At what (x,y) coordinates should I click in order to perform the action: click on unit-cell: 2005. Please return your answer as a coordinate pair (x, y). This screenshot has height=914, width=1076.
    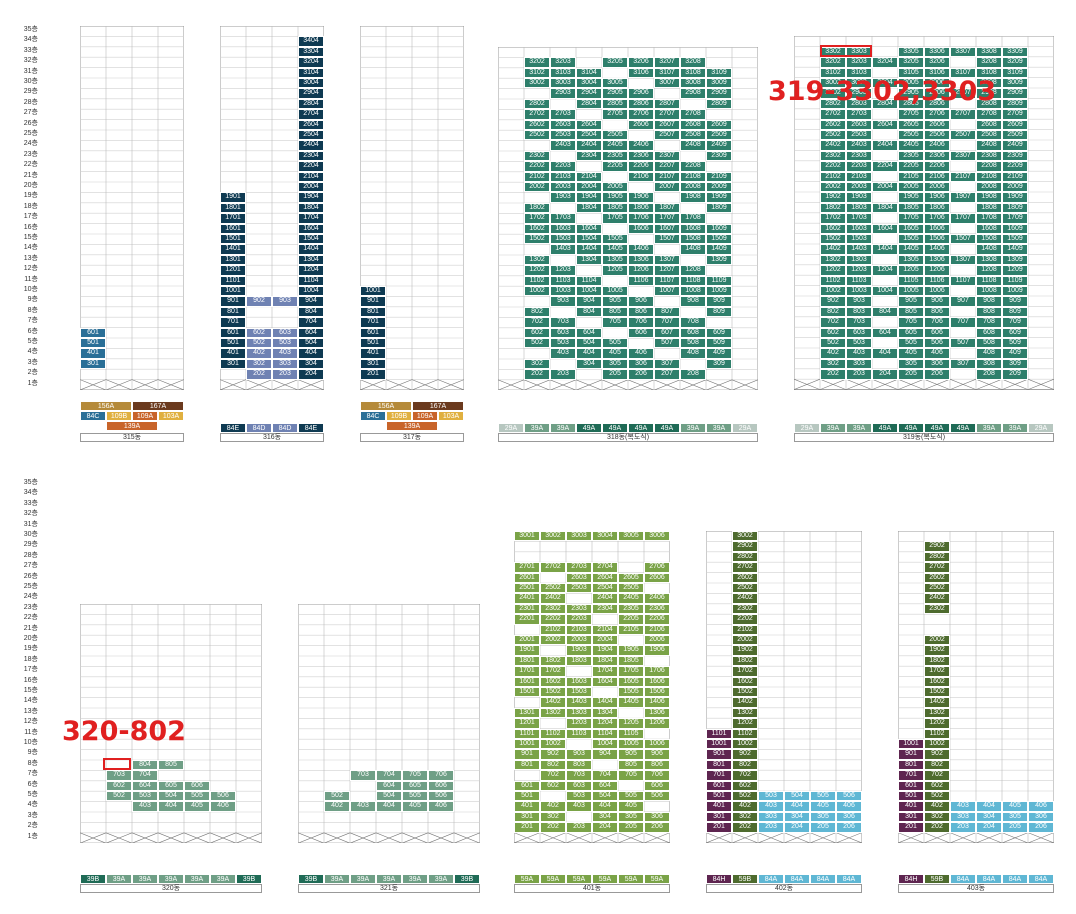
    Looking at the image, I should click on (911, 187).